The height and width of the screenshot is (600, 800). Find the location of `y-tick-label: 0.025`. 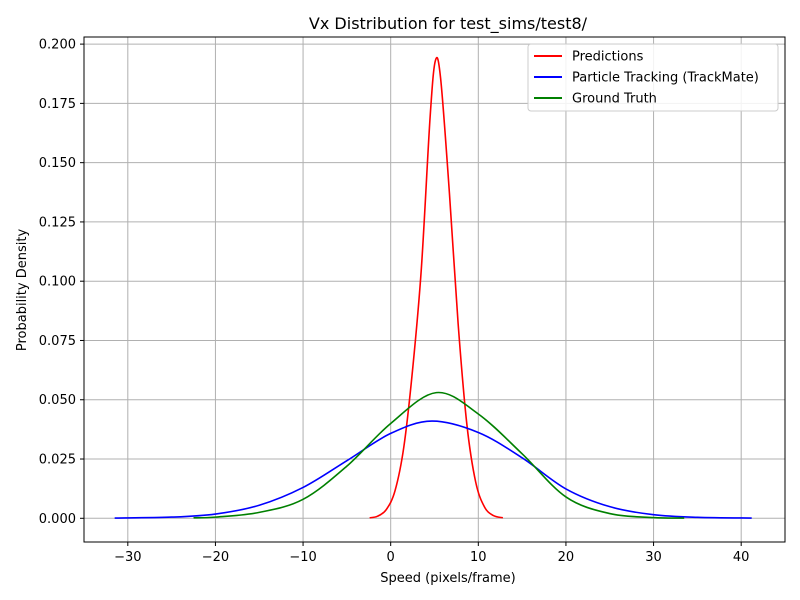

y-tick-label: 0.025 is located at coordinates (57, 460).